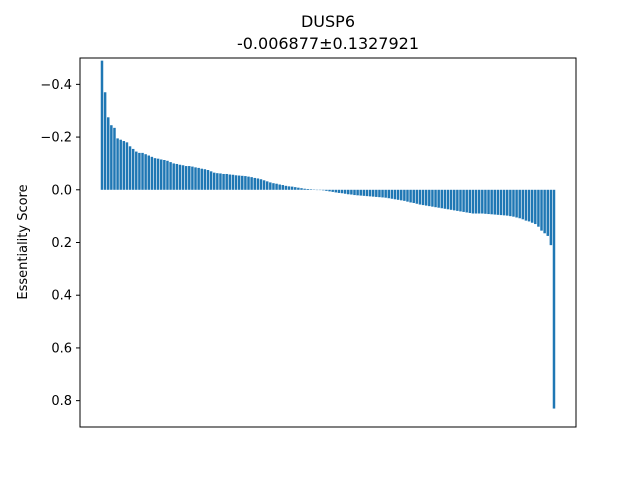  Describe the element at coordinates (328, 43) in the screenshot. I see `chart-subtitle: -0.006877±0.1327921` at that location.